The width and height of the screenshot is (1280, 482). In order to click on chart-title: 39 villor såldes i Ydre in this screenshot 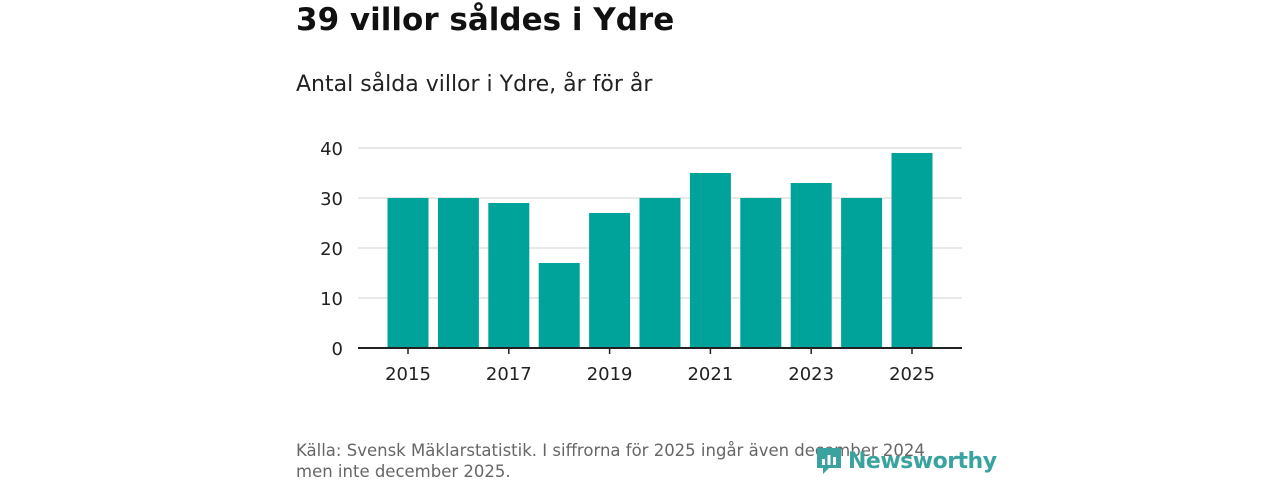, I will do `click(485, 20)`.